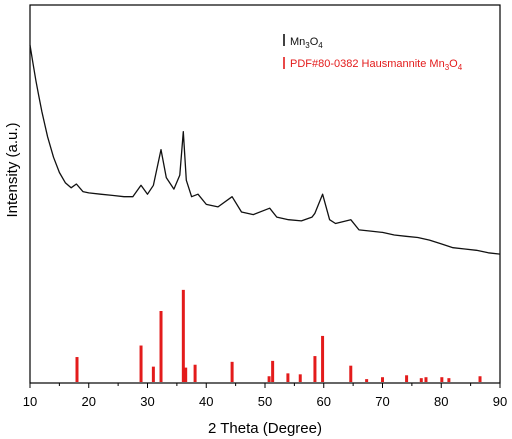 The height and width of the screenshot is (439, 512). I want to click on legend: Mn3O4 PDF#80-0382 Hausmannite Mn3O4, so click(373, 53).